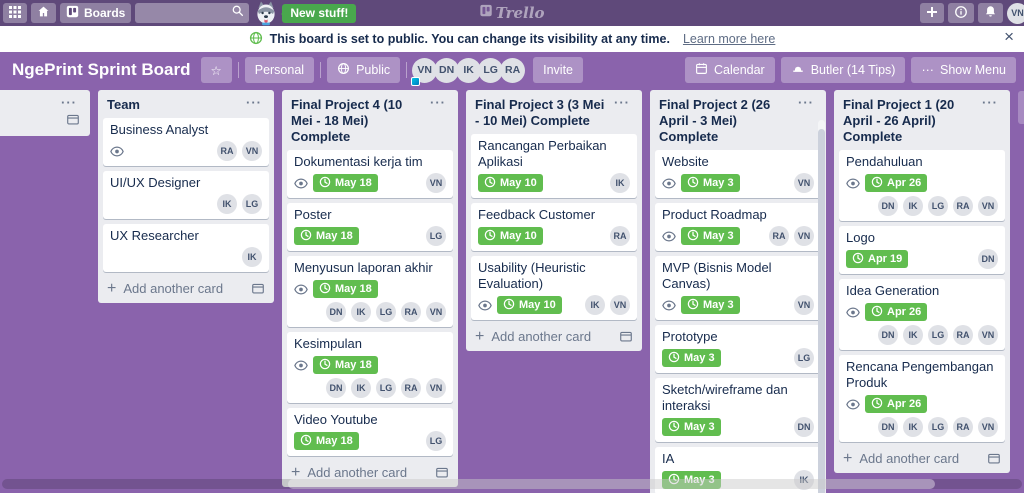 The height and width of the screenshot is (493, 1024). Describe the element at coordinates (96, 13) in the screenshot. I see `boards-button: Boards` at that location.